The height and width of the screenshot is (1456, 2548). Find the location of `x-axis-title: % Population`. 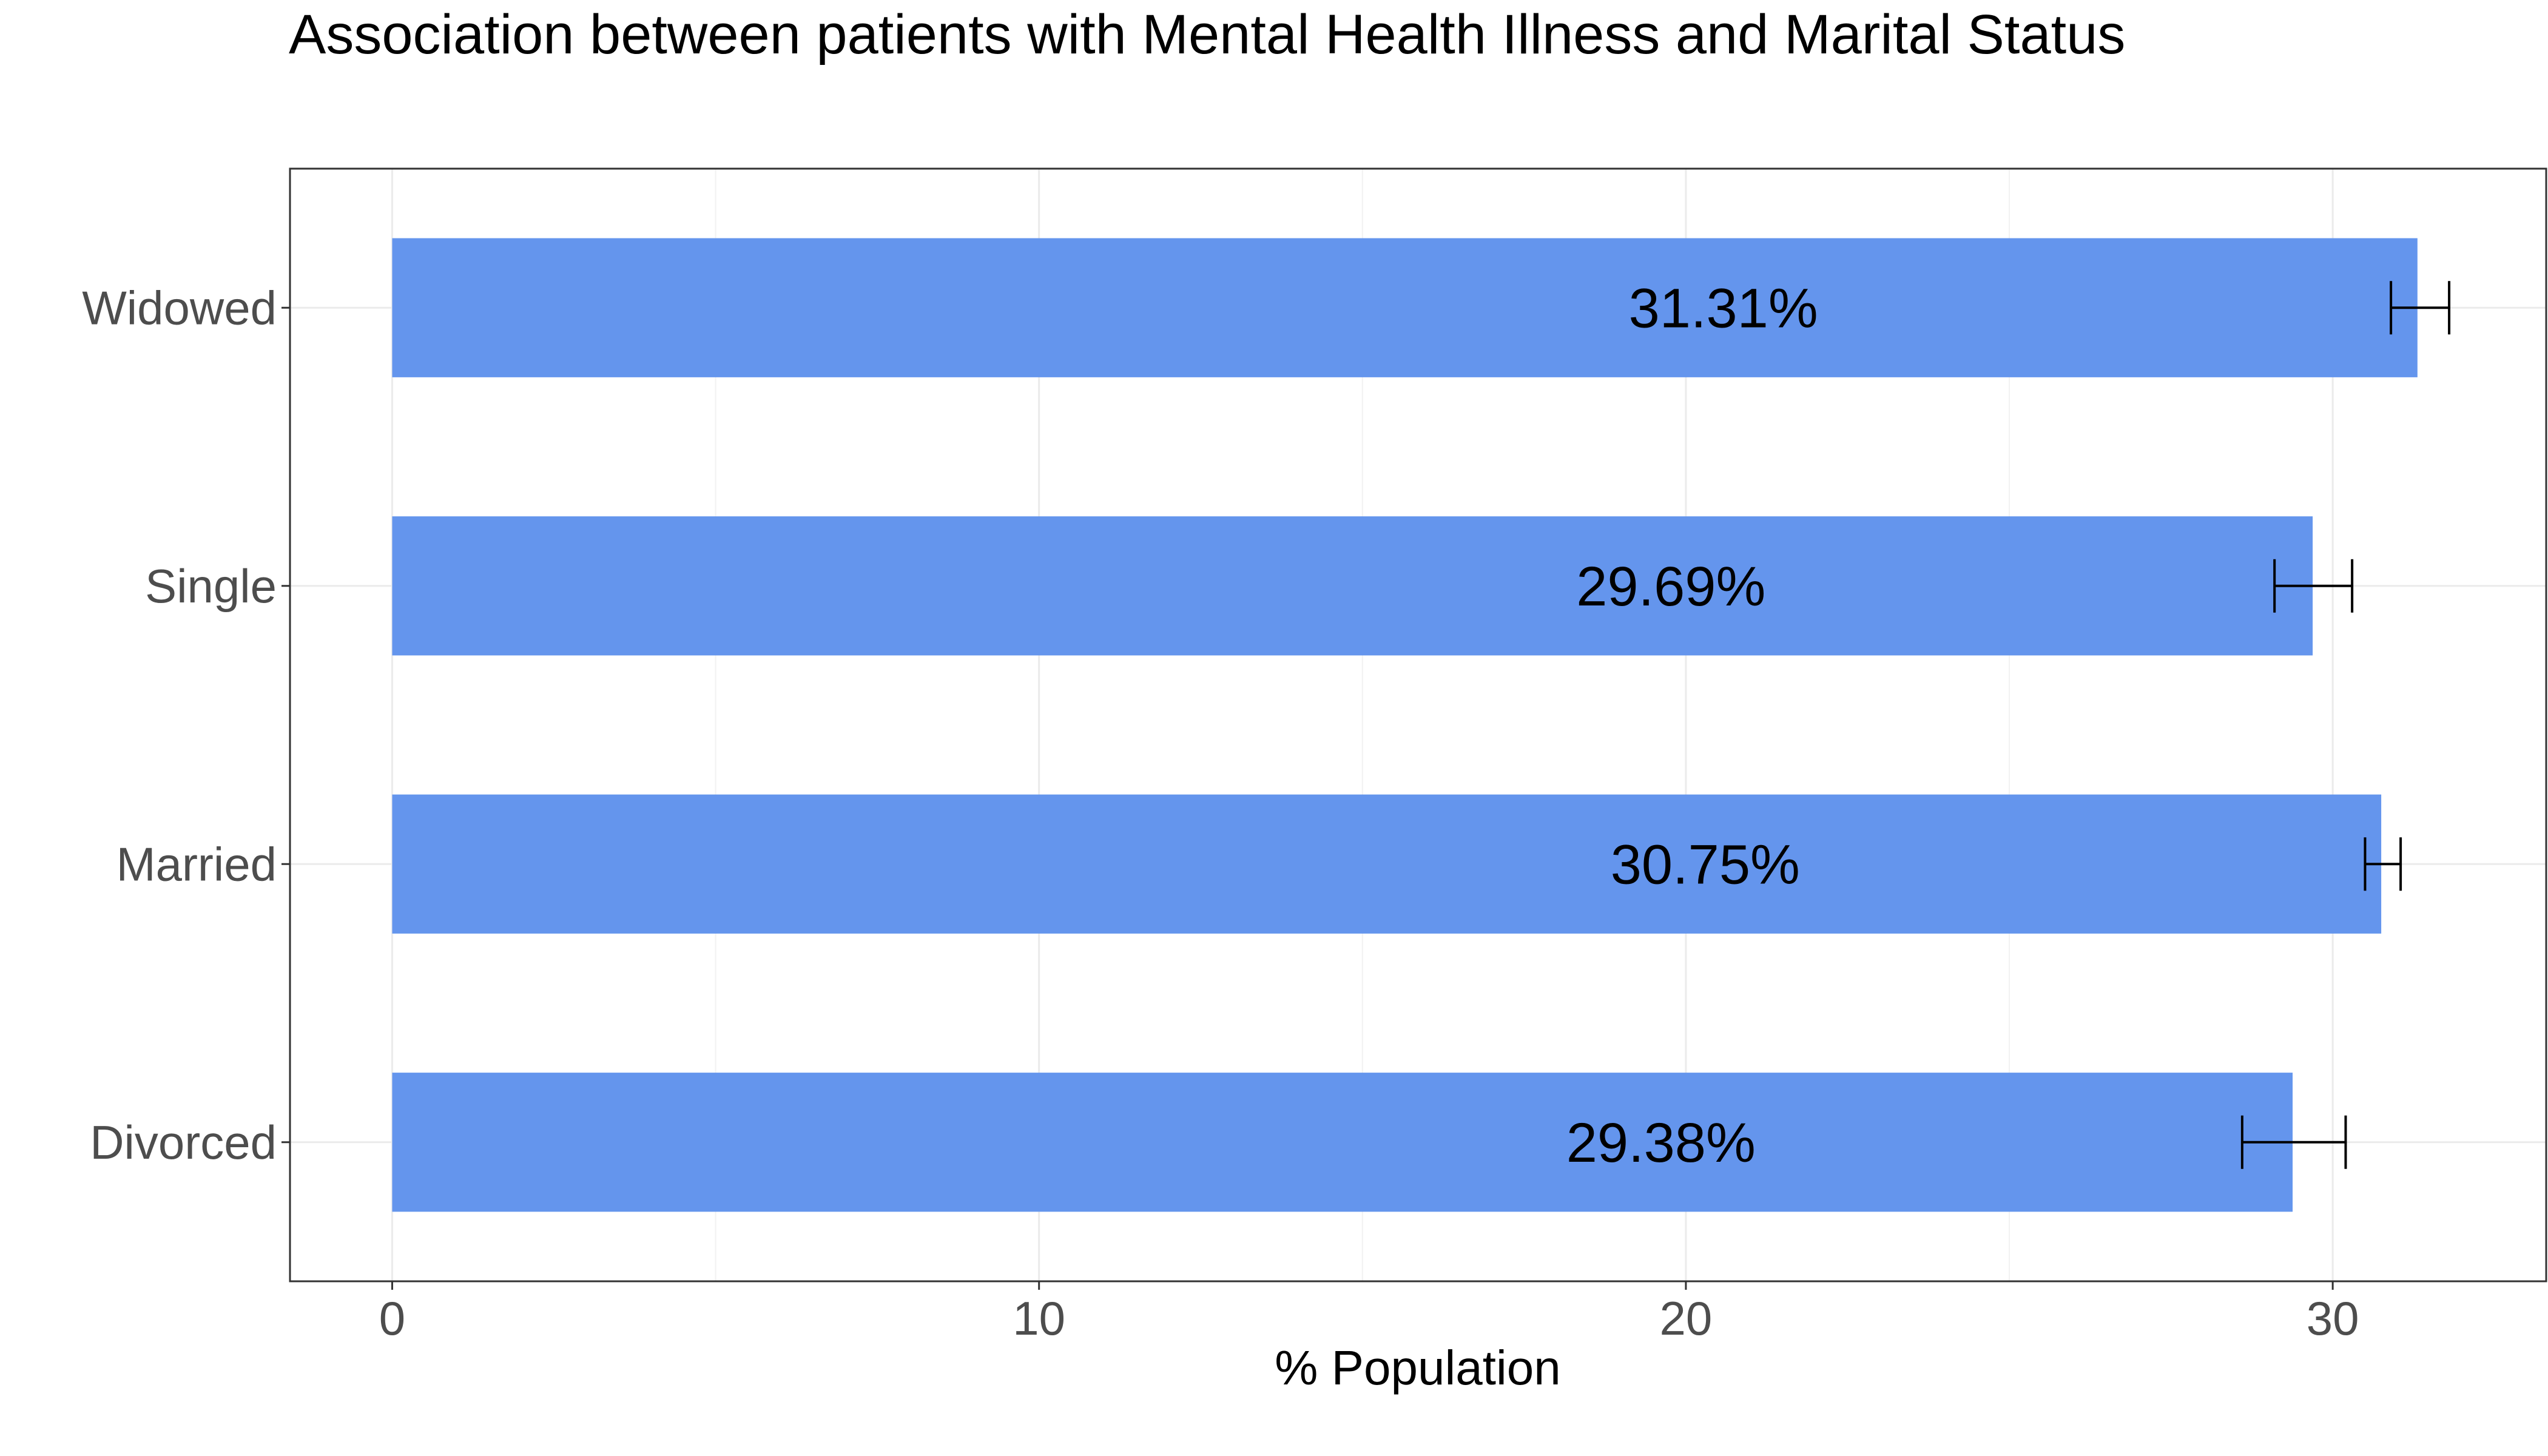

x-axis-title: % Population is located at coordinates (1417, 1368).